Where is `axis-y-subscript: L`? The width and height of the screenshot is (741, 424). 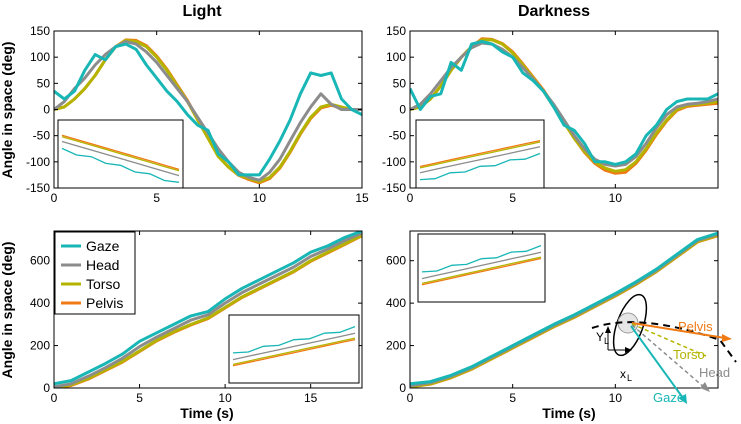
axis-y-subscript: L is located at coordinates (606, 341).